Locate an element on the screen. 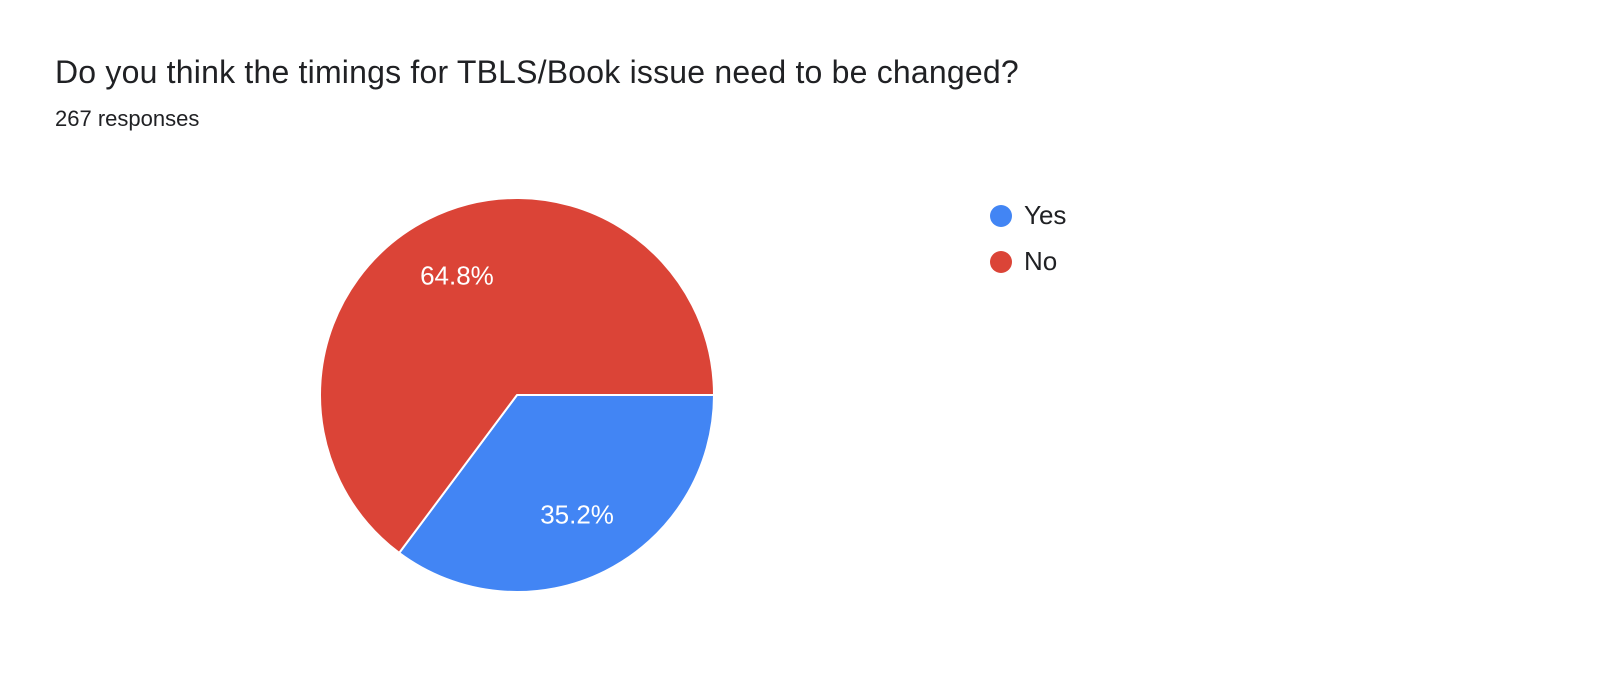 This screenshot has width=1600, height=673. legend-item-no: No is located at coordinates (1028, 261).